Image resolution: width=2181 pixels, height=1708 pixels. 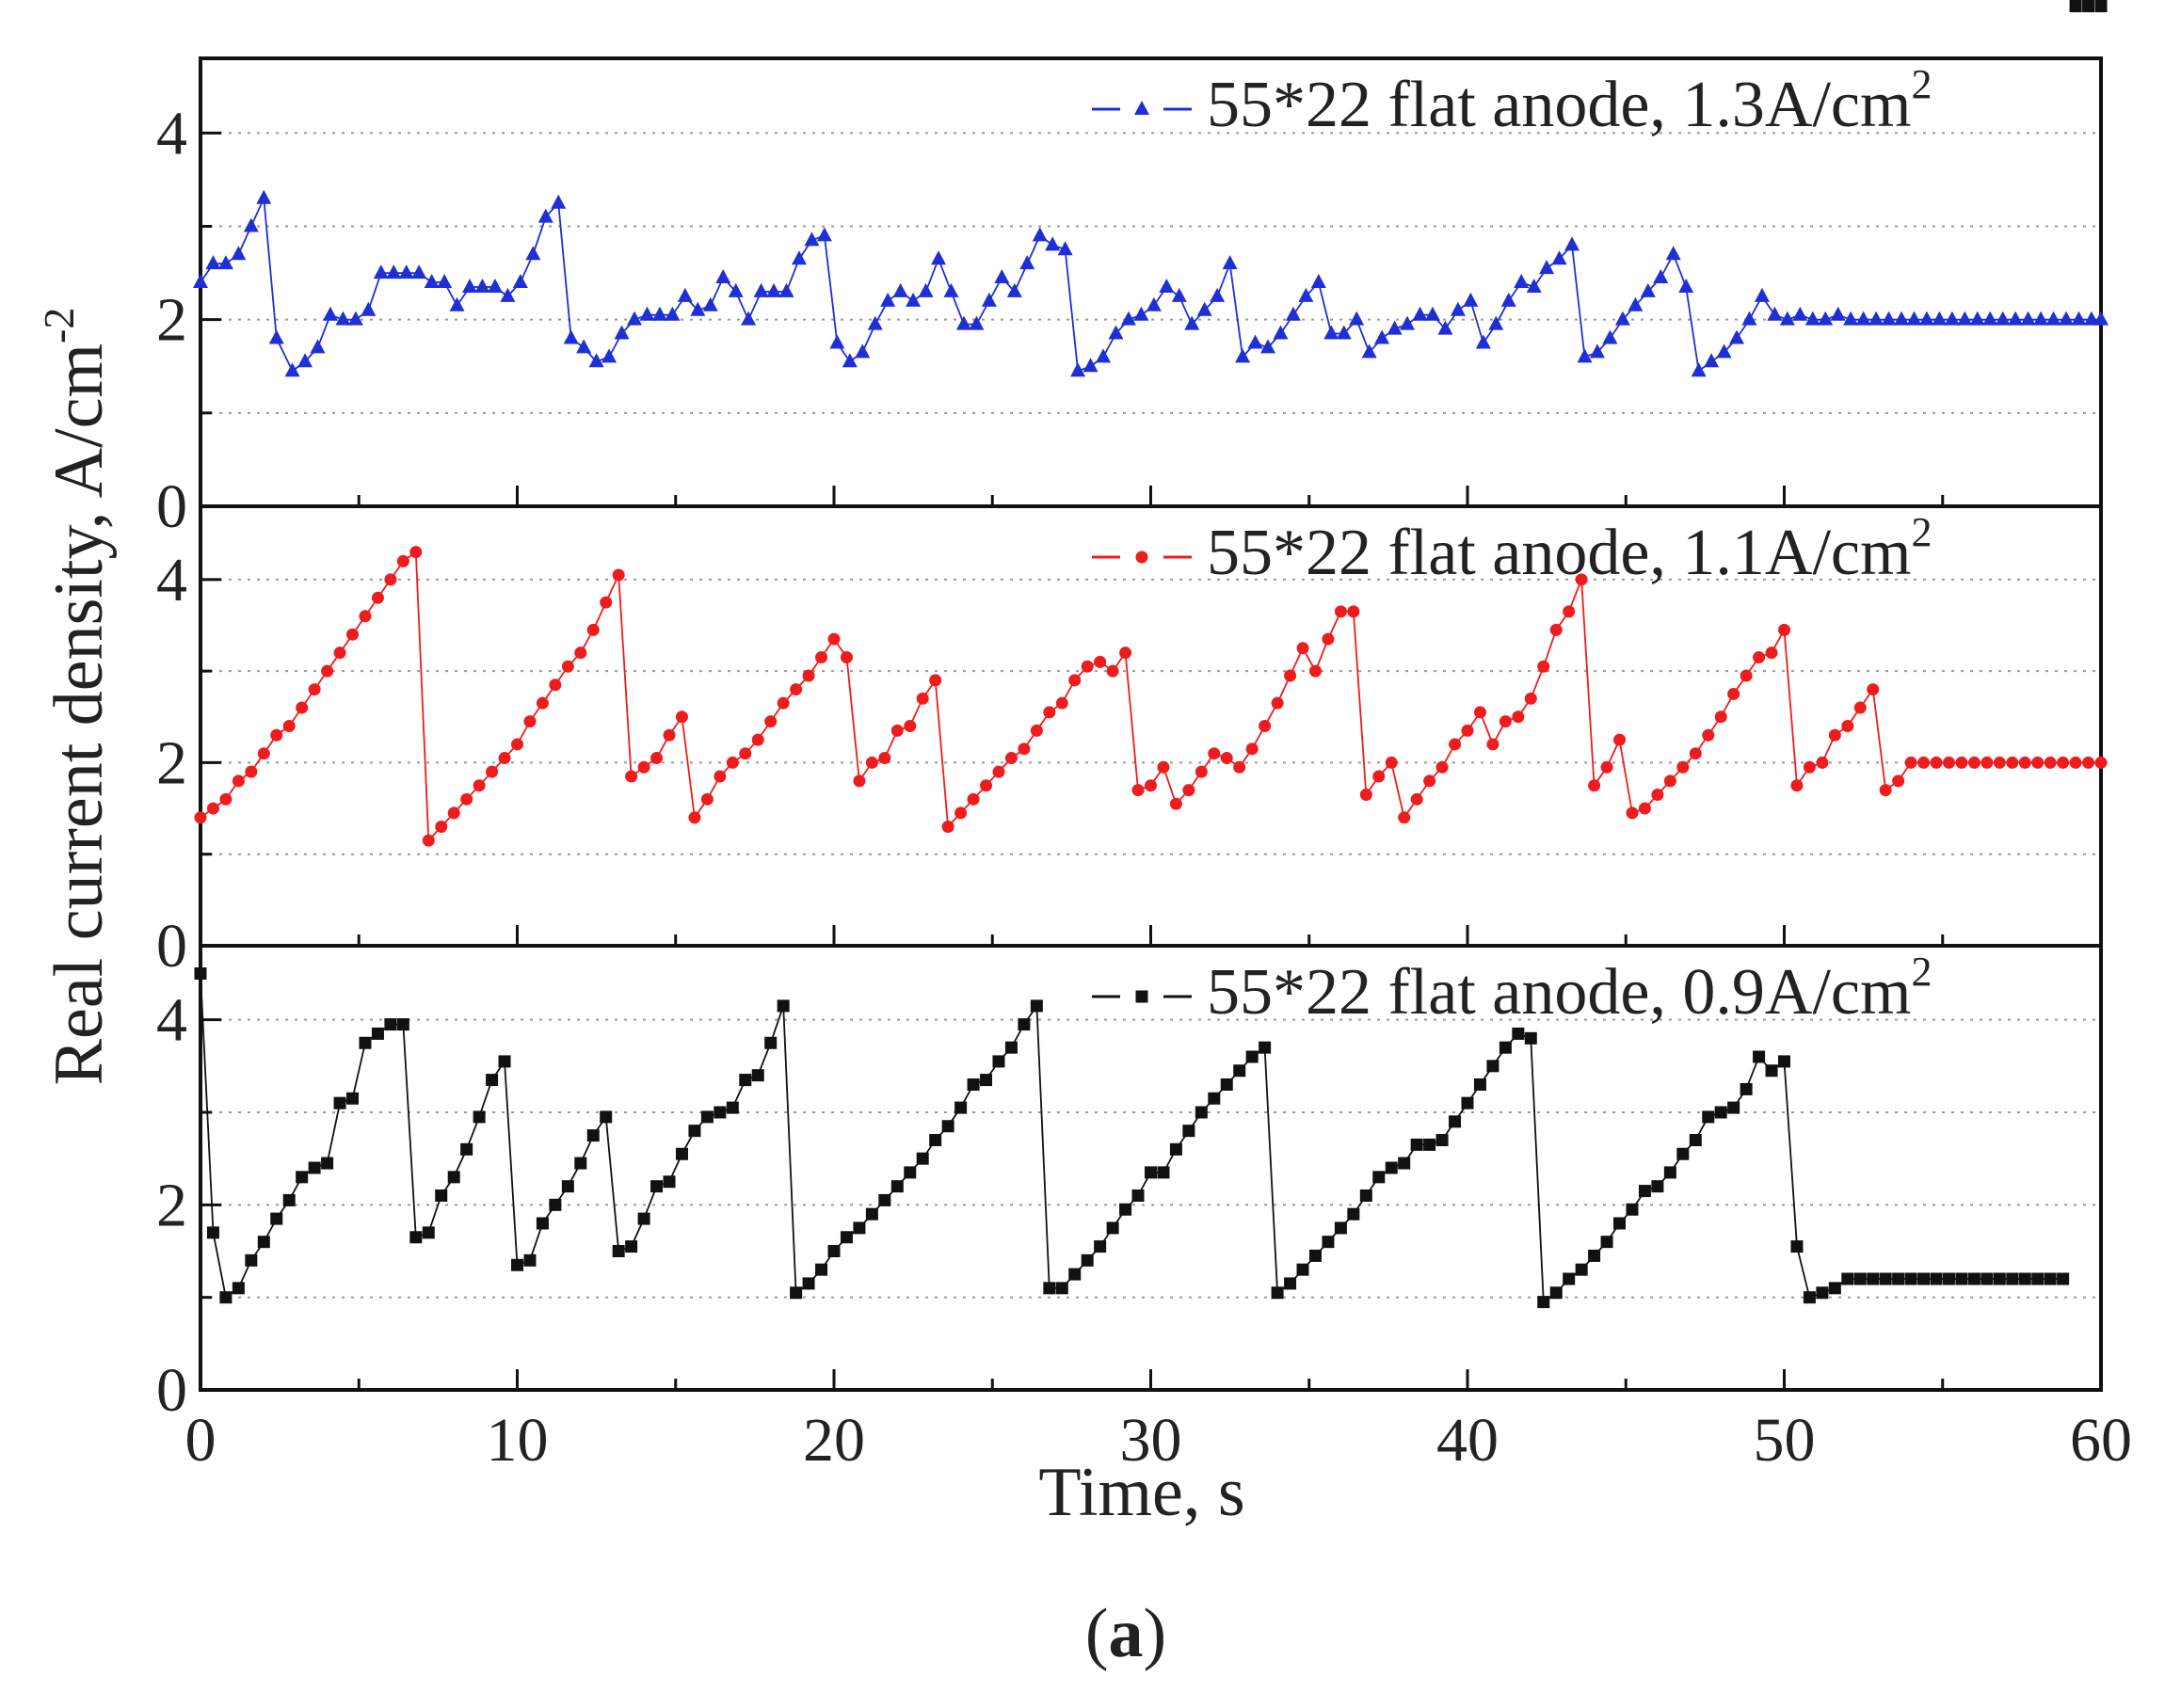 What do you see at coordinates (1097, 1633) in the screenshot?
I see `caption-open: (` at bounding box center [1097, 1633].